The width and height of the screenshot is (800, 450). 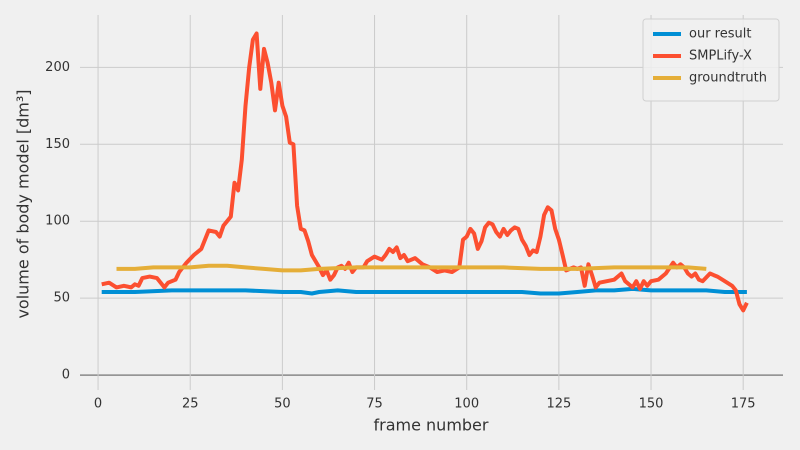 What do you see at coordinates (558, 404) in the screenshot?
I see `x-tick-label: 125` at bounding box center [558, 404].